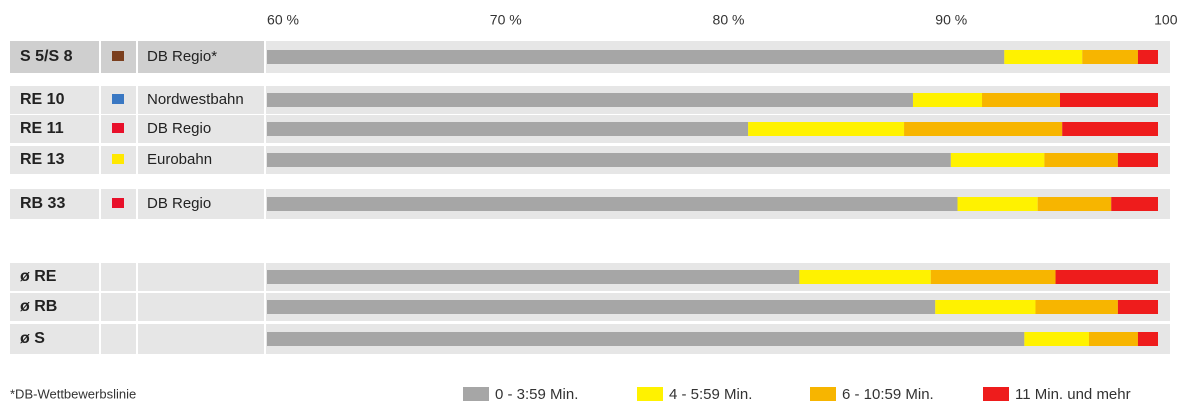 The image size is (1179, 405). Describe the element at coordinates (179, 159) in the screenshot. I see `operator-label: Eurobahn` at that location.